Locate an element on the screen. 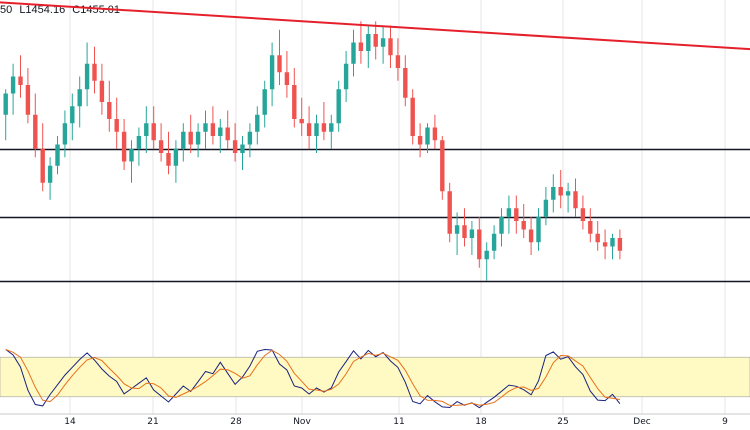  stoch-d-line is located at coordinates (312, 377).